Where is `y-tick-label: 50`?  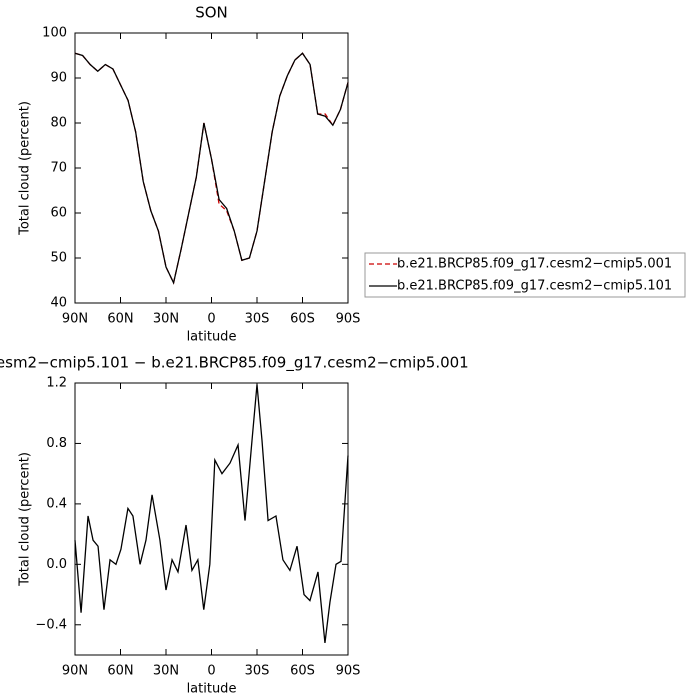 y-tick-label: 50 is located at coordinates (58, 258).